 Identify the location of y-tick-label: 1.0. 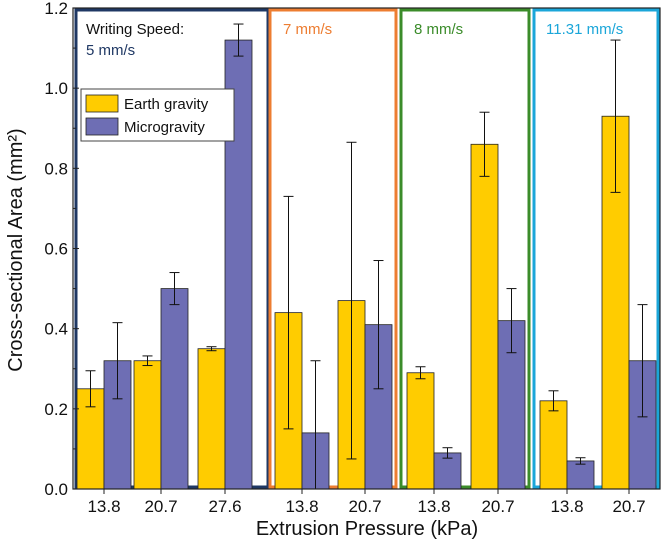
(56, 88).